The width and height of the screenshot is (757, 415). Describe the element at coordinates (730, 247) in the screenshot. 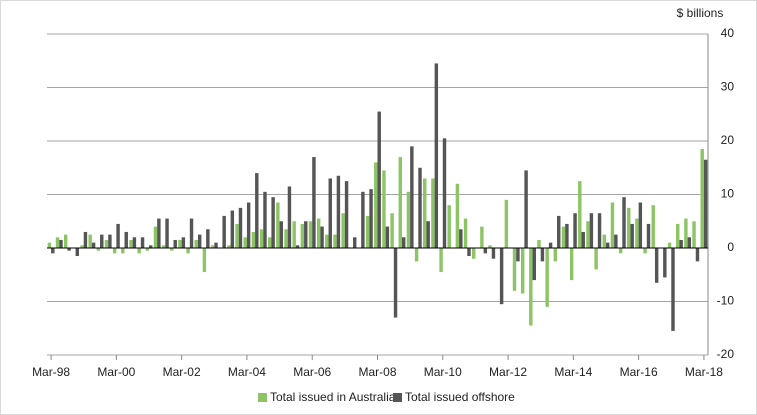

I see `y-tick-label: 0` at that location.